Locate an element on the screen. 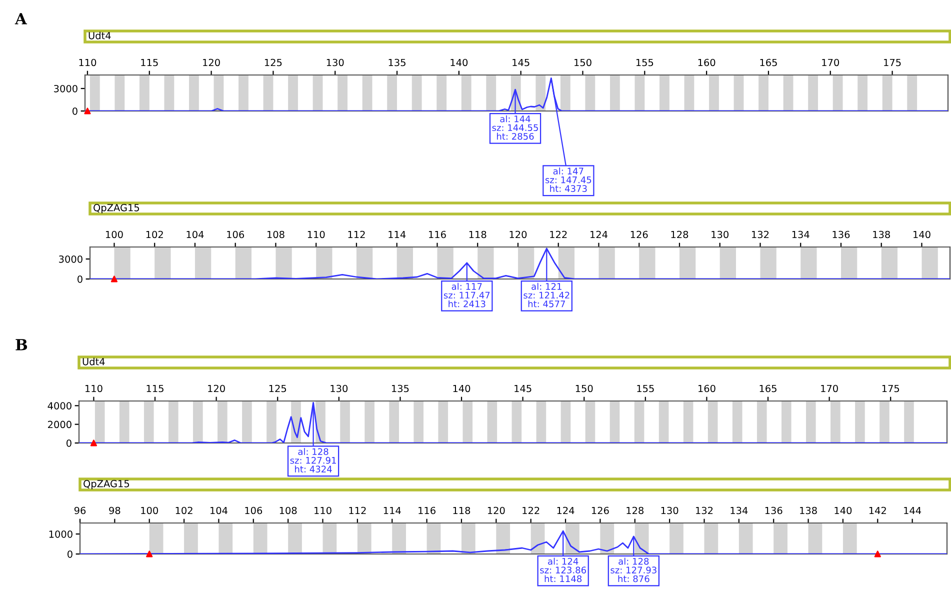 Image resolution: width=951 pixels, height=590 pixels. x-tick-label: 142 is located at coordinates (877, 510).